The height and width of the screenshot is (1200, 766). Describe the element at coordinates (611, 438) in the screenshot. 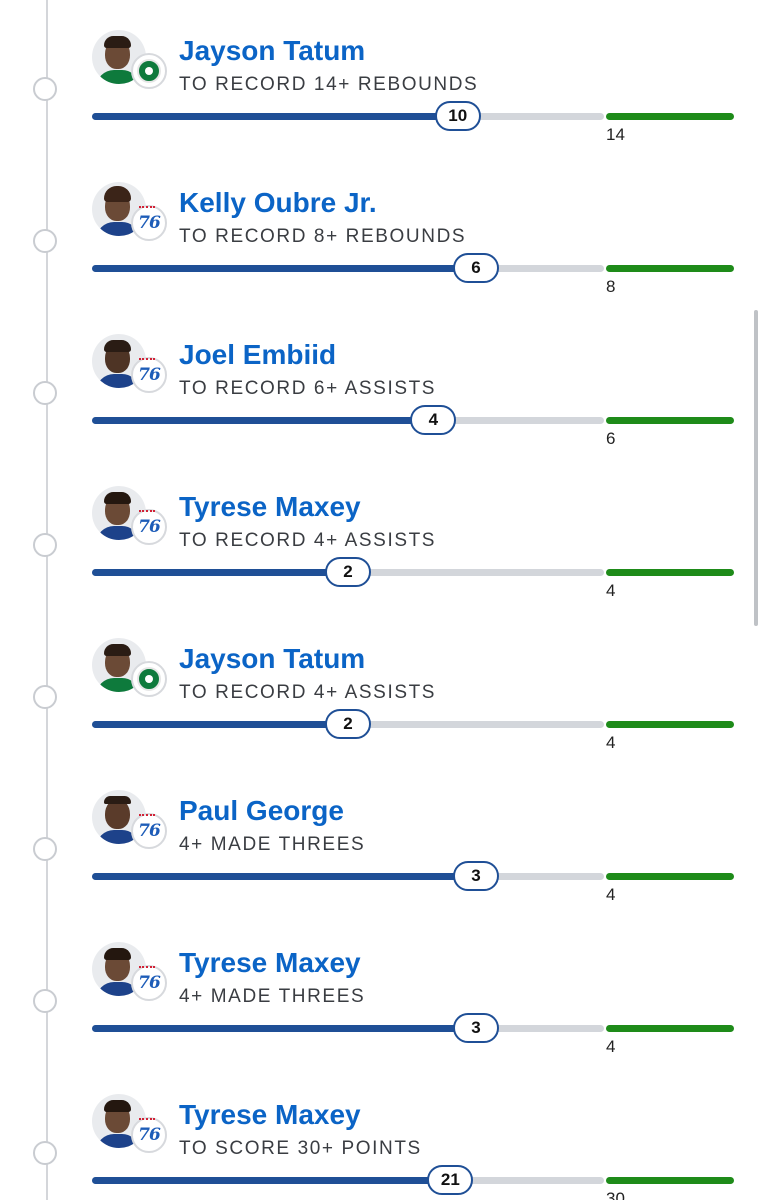

I see `target-value: 6` at that location.